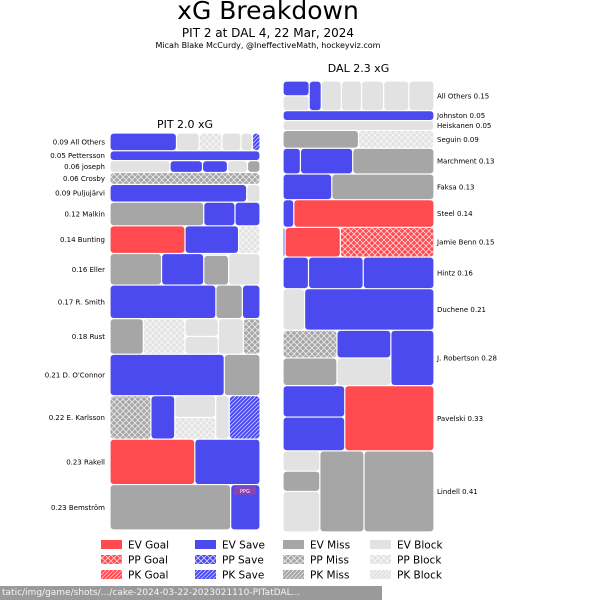 The image size is (599, 600). I want to click on legend-label: EV Miss, so click(330, 546).